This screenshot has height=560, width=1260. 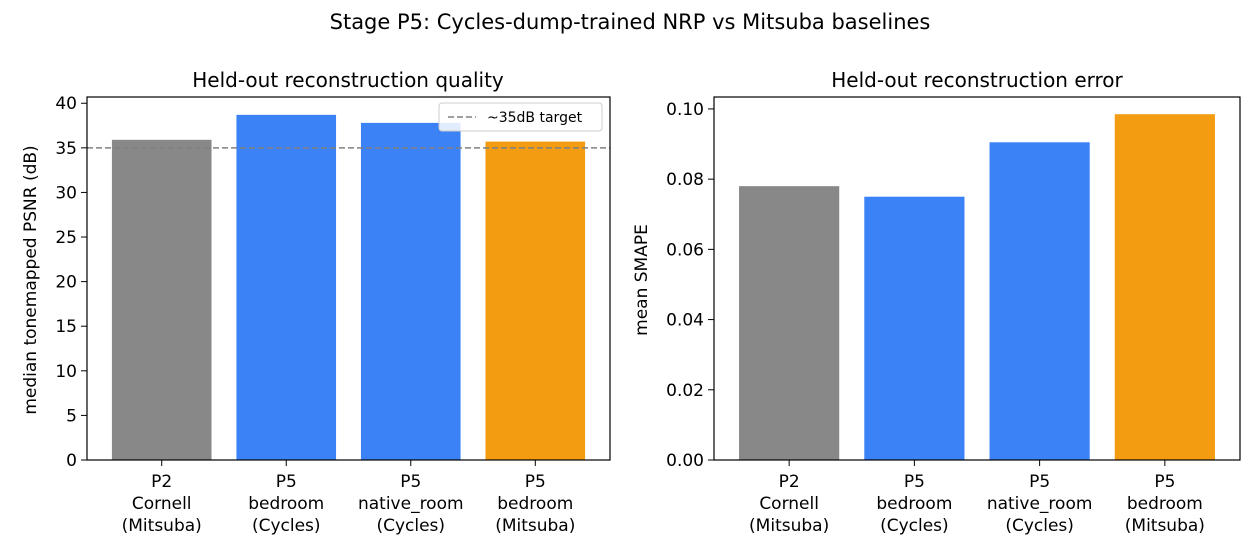 What do you see at coordinates (66, 283) in the screenshot?
I see `y-tick-label: 20` at bounding box center [66, 283].